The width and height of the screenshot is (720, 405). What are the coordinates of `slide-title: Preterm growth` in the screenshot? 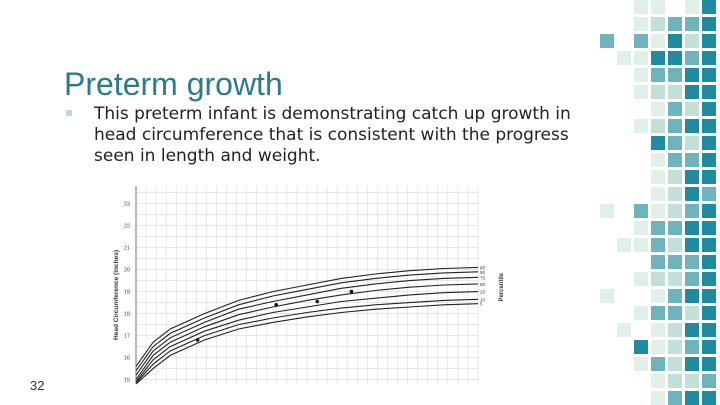 It's located at (173, 84).